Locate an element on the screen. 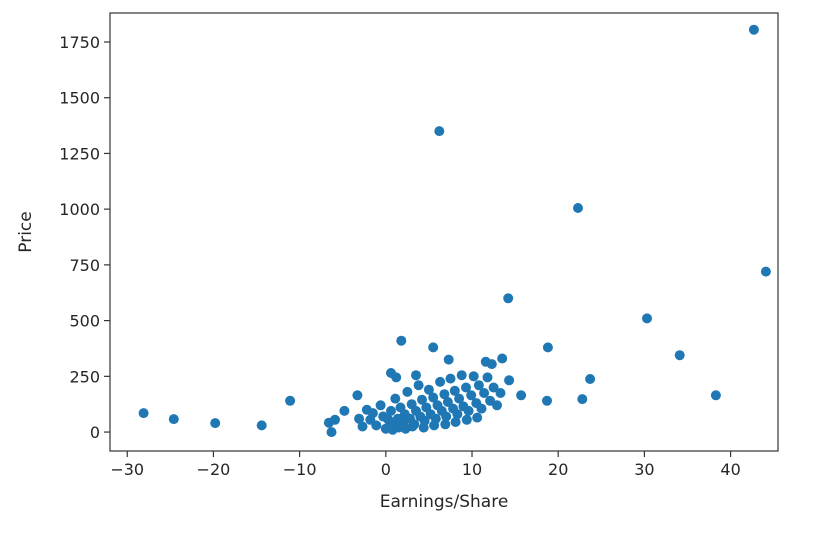  x-tick-label: 10 is located at coordinates (472, 469).